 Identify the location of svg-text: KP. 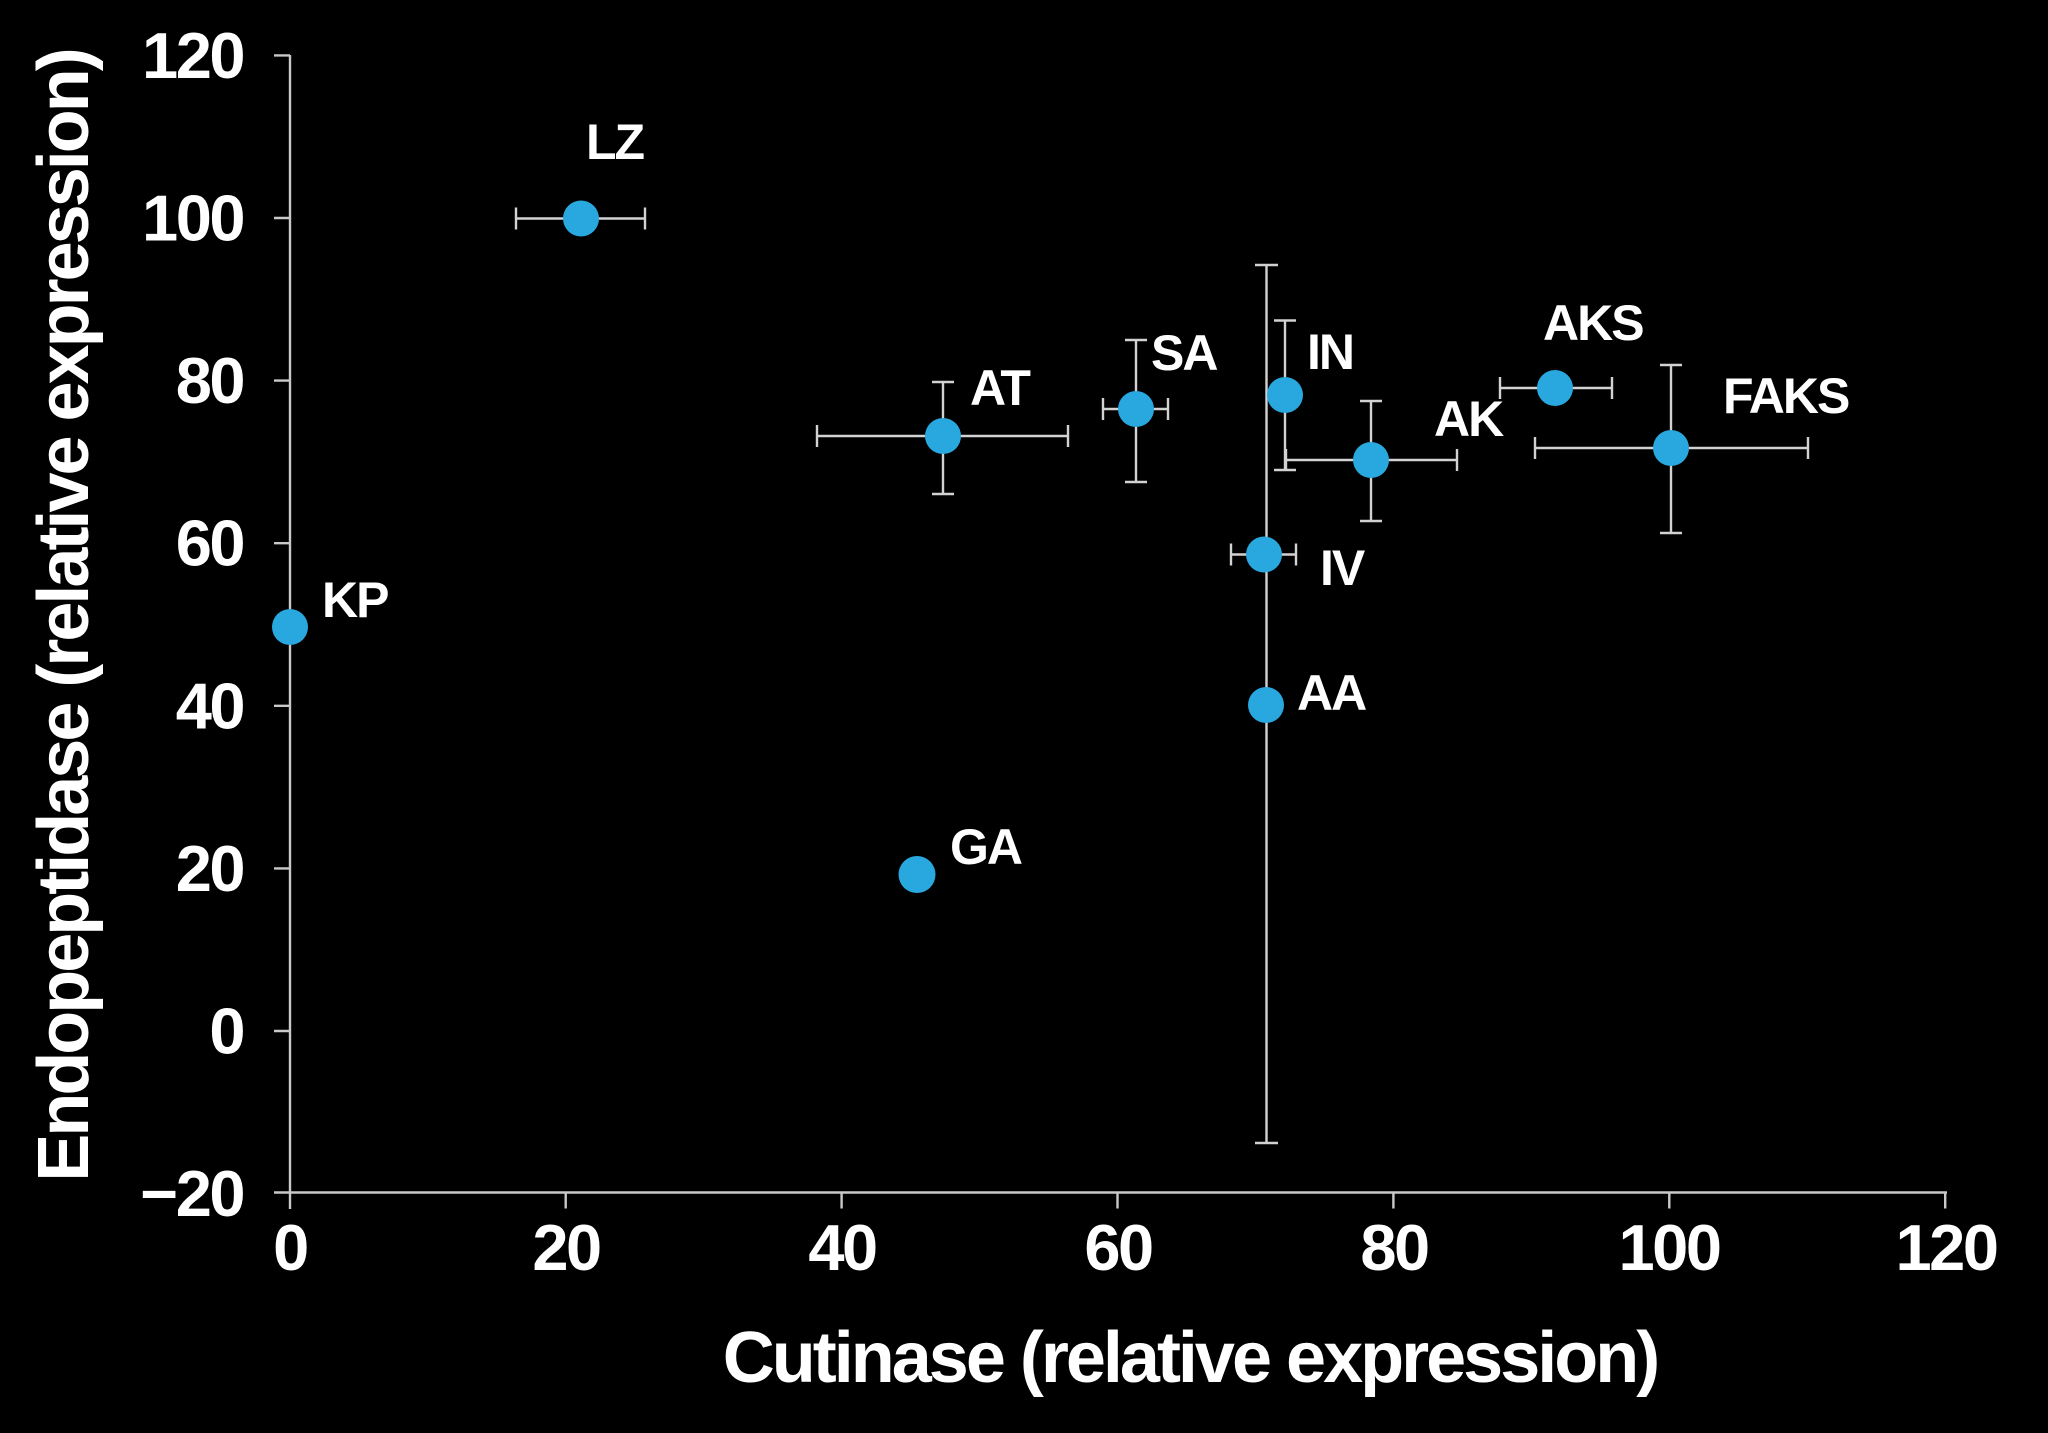
(355, 600).